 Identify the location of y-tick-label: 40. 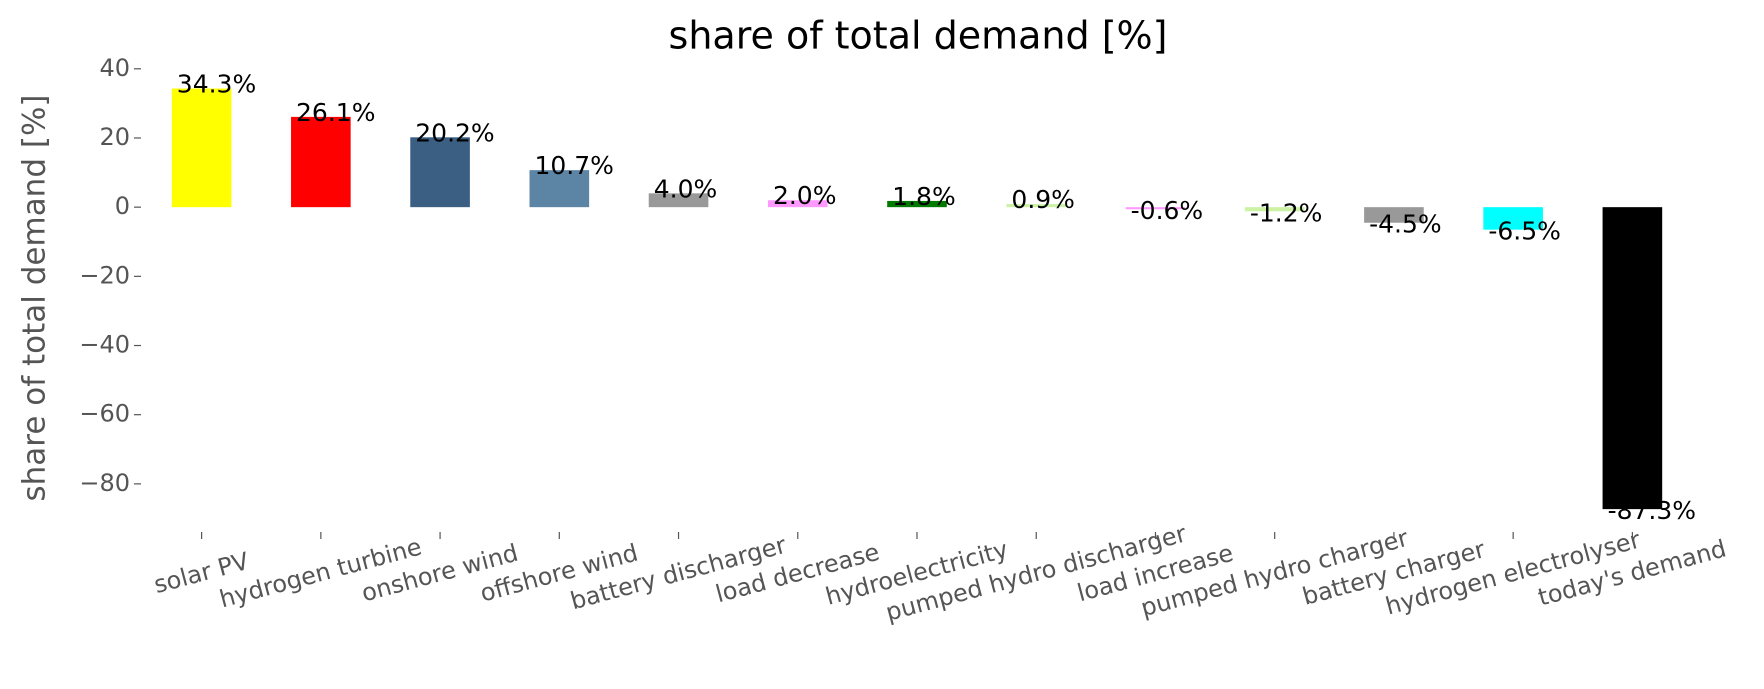
(114, 68).